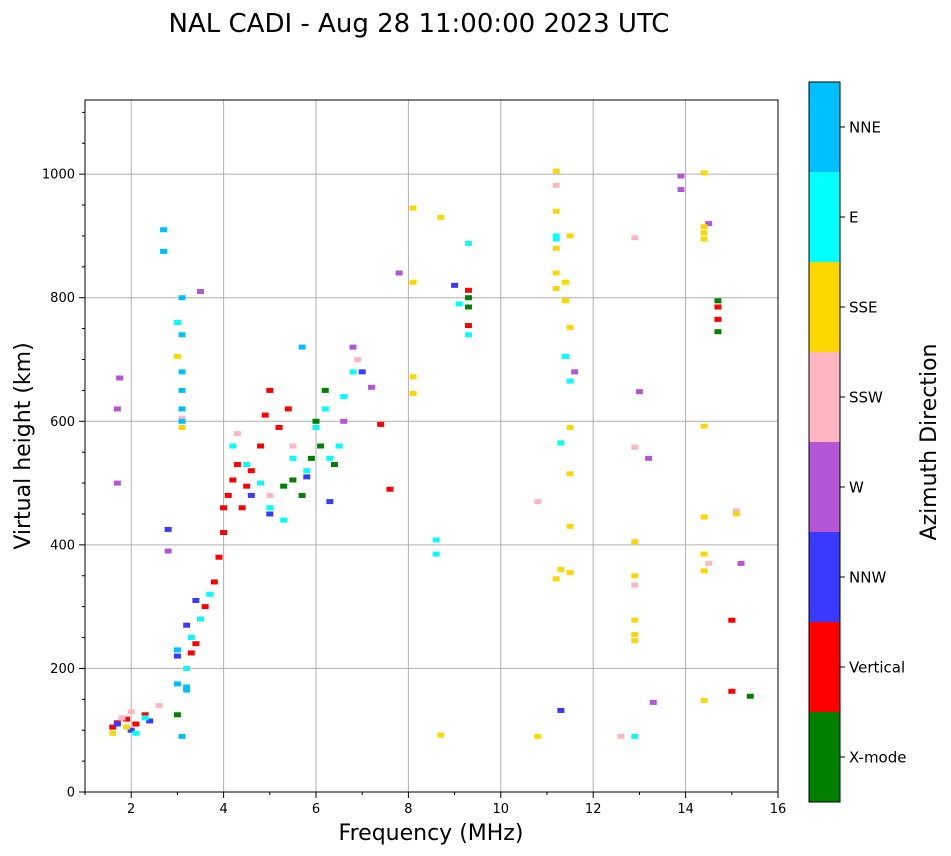 Image resolution: width=951 pixels, height=856 pixels. I want to click on y-tick-label: 800, so click(62, 298).